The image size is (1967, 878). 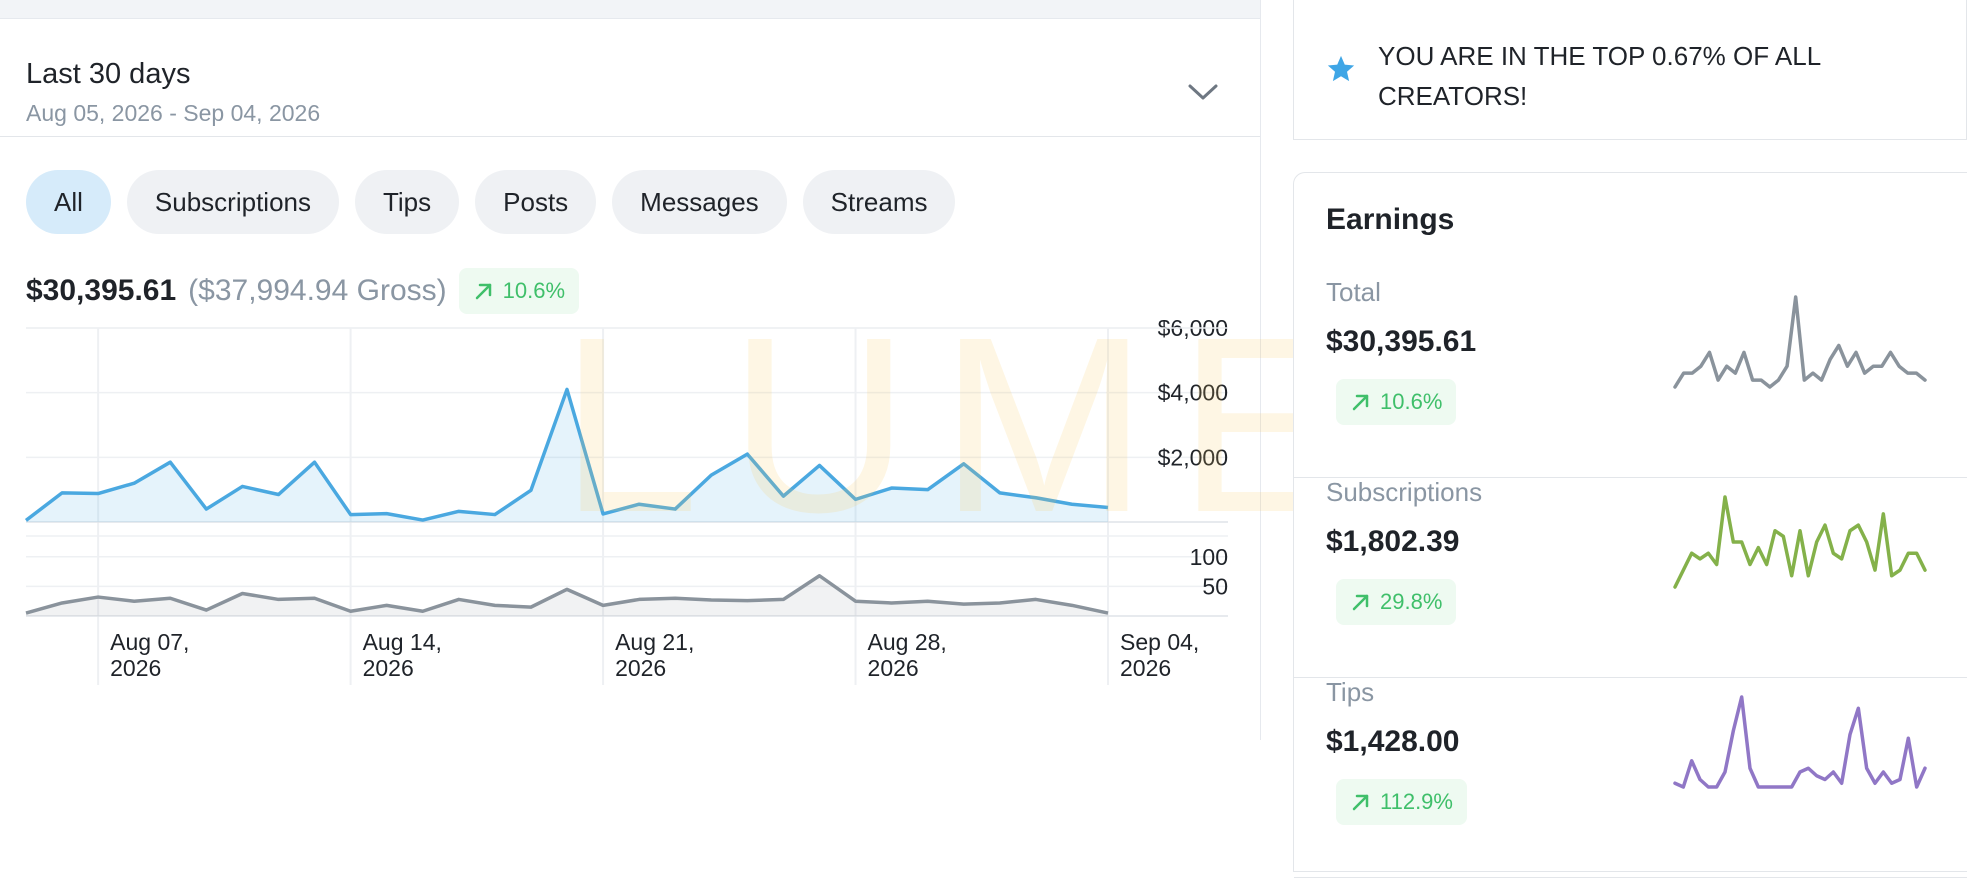 I want to click on filter-chip-tips: Tips, so click(x=407, y=202).